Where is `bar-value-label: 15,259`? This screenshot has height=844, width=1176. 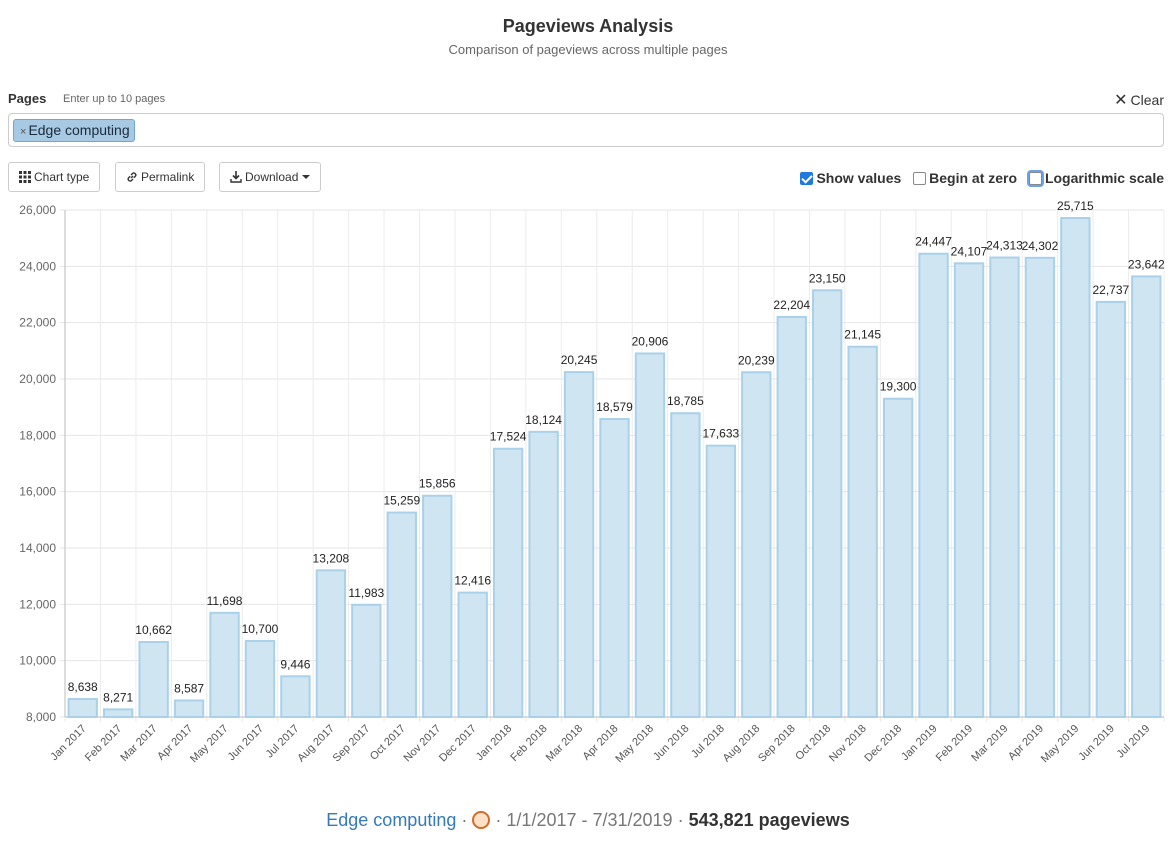 bar-value-label: 15,259 is located at coordinates (401, 501).